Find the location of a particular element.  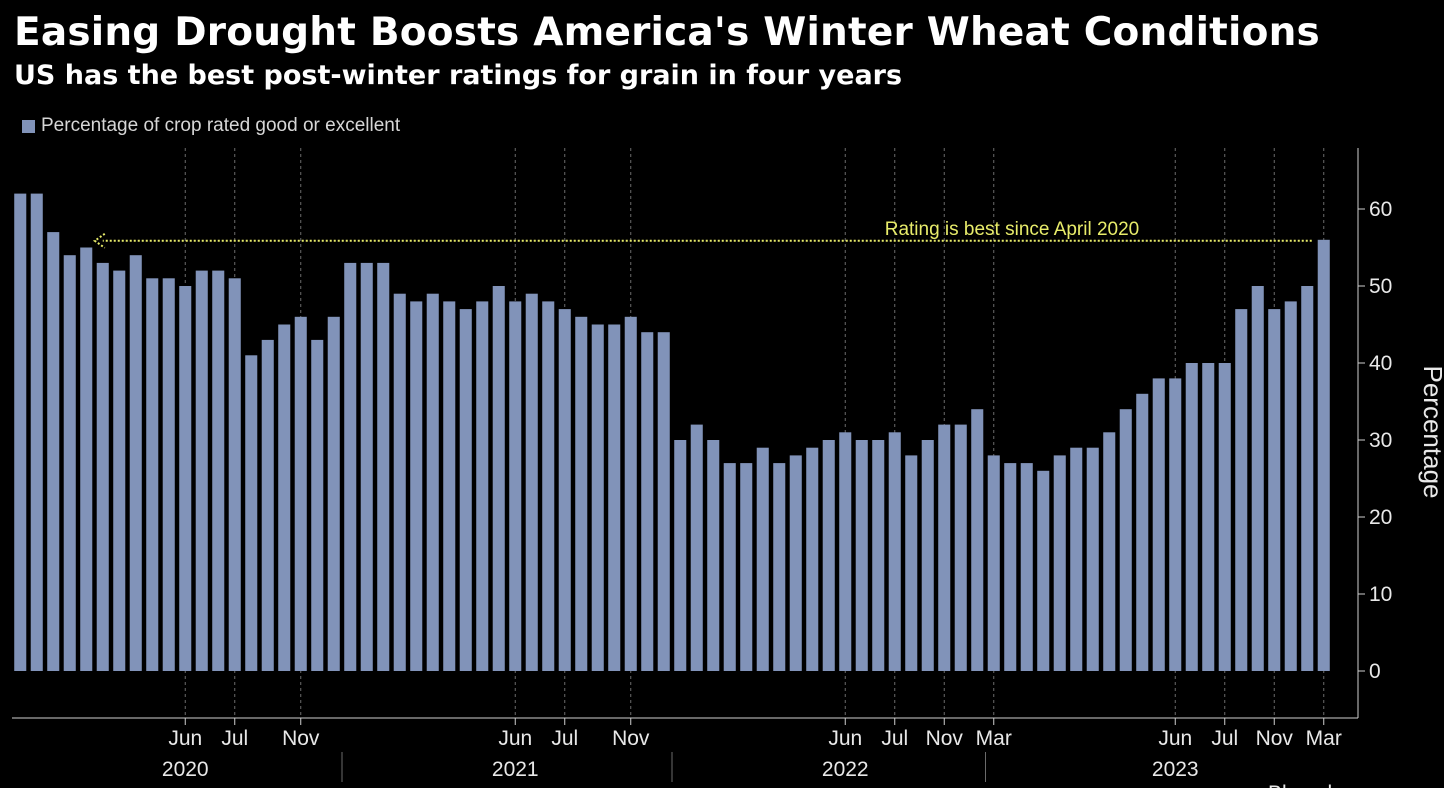

year-label: 2020 is located at coordinates (185, 769).